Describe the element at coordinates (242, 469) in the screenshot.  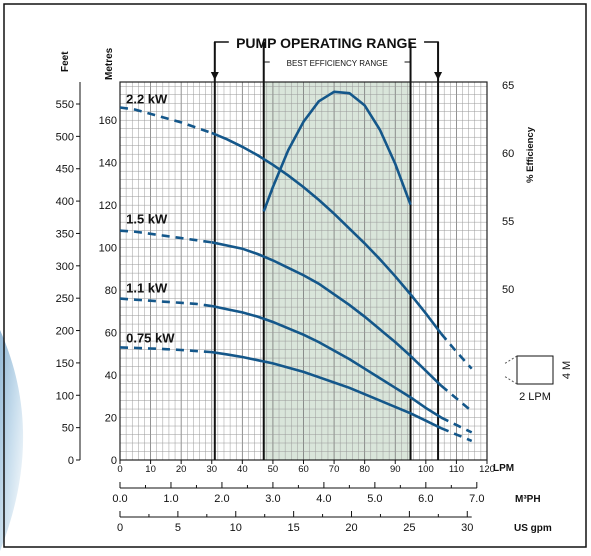
I see `lpm-tick-label: 40` at that location.